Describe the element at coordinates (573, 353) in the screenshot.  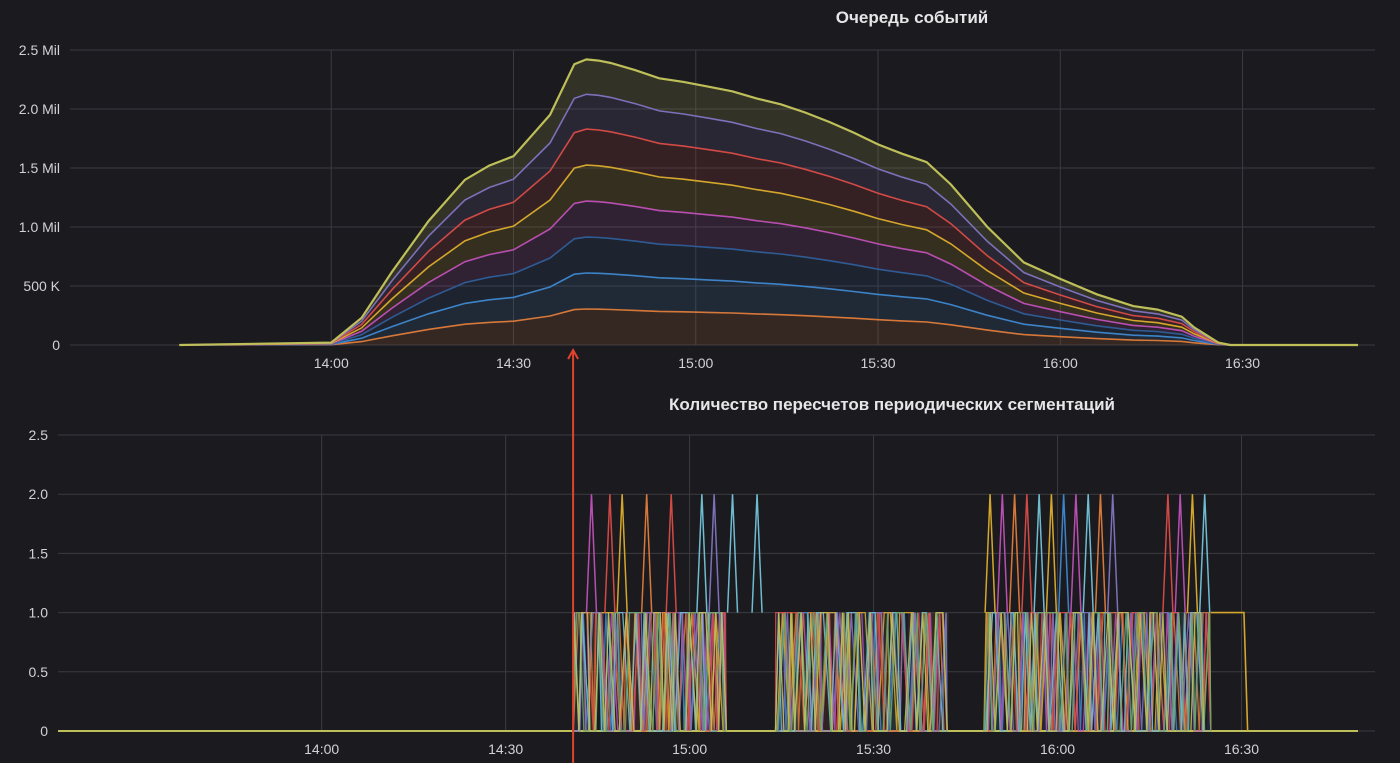
I see `annotation-arrowhead` at that location.